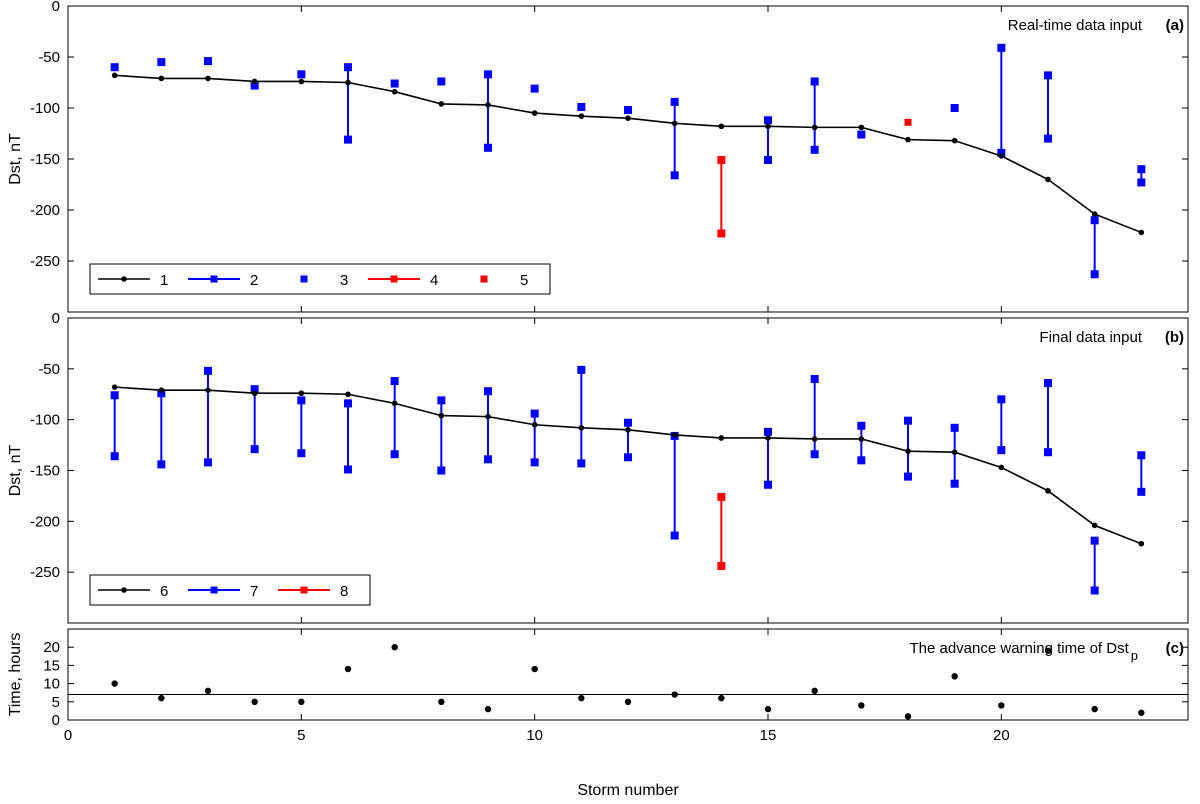 This screenshot has height=804, width=1200. Describe the element at coordinates (51, 684) in the screenshot. I see `y-tick-label: 10` at that location.